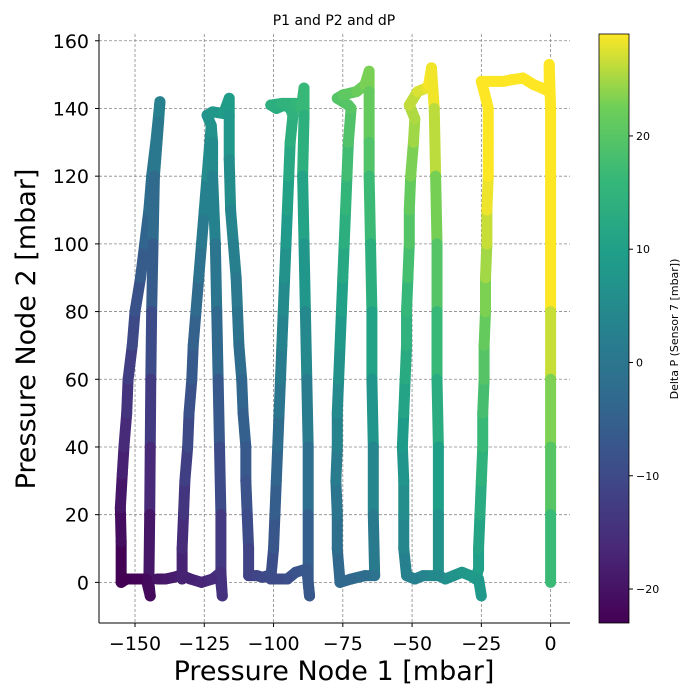 The width and height of the screenshot is (700, 700). Describe the element at coordinates (77, 380) in the screenshot. I see `y-tick-label: 60` at that location.